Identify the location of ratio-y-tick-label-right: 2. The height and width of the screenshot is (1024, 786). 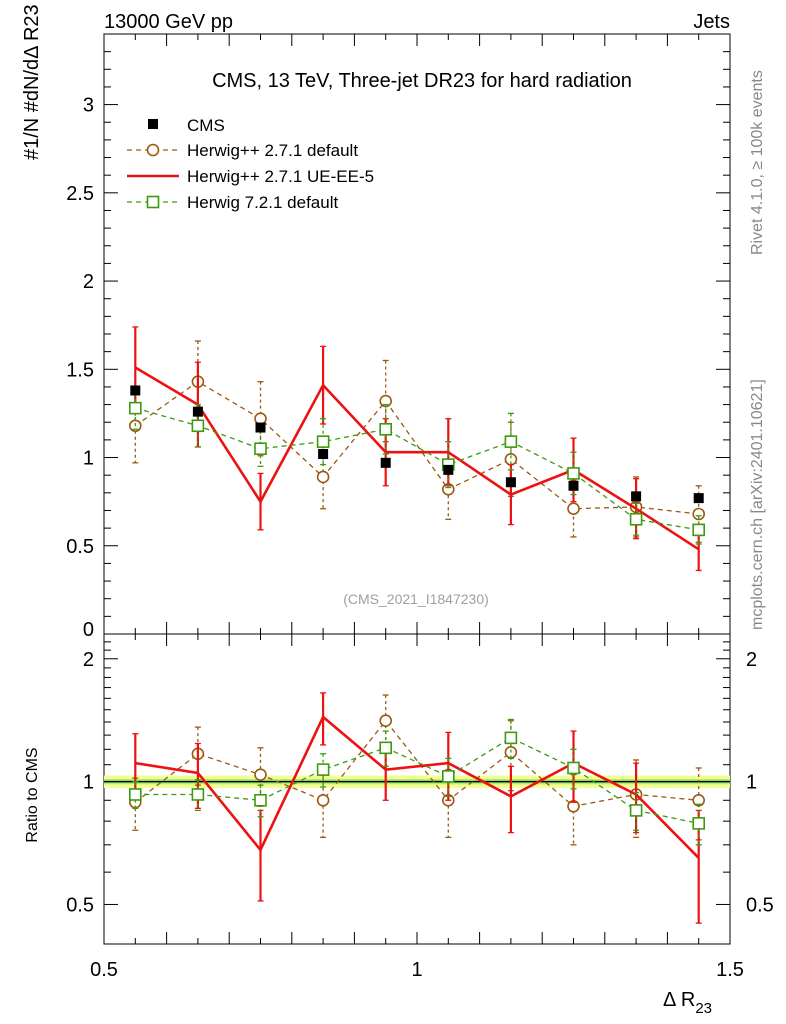
(751, 660).